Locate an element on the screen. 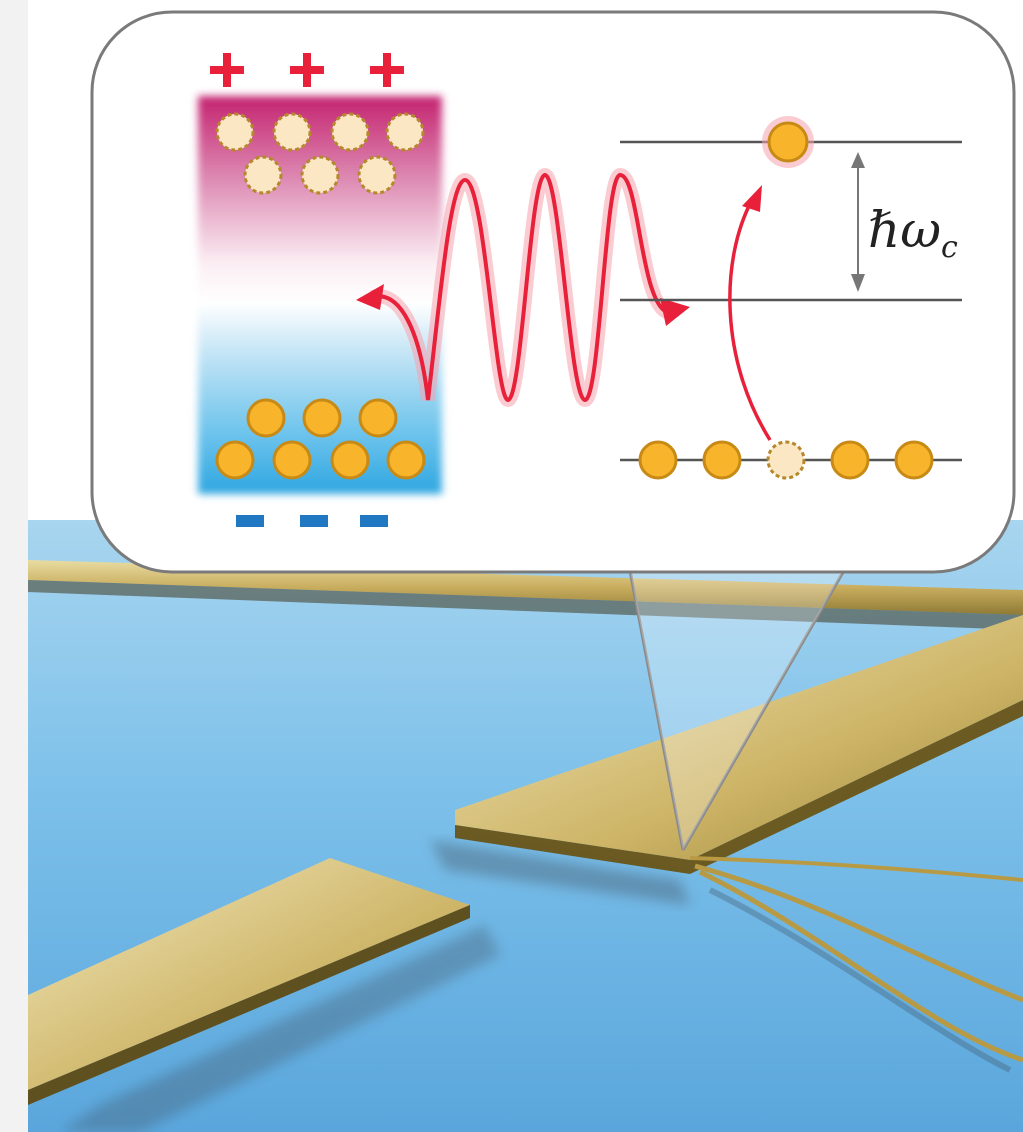 This screenshot has height=1132, width=1023. energy-gap-label: ℏωc is located at coordinates (913, 239).